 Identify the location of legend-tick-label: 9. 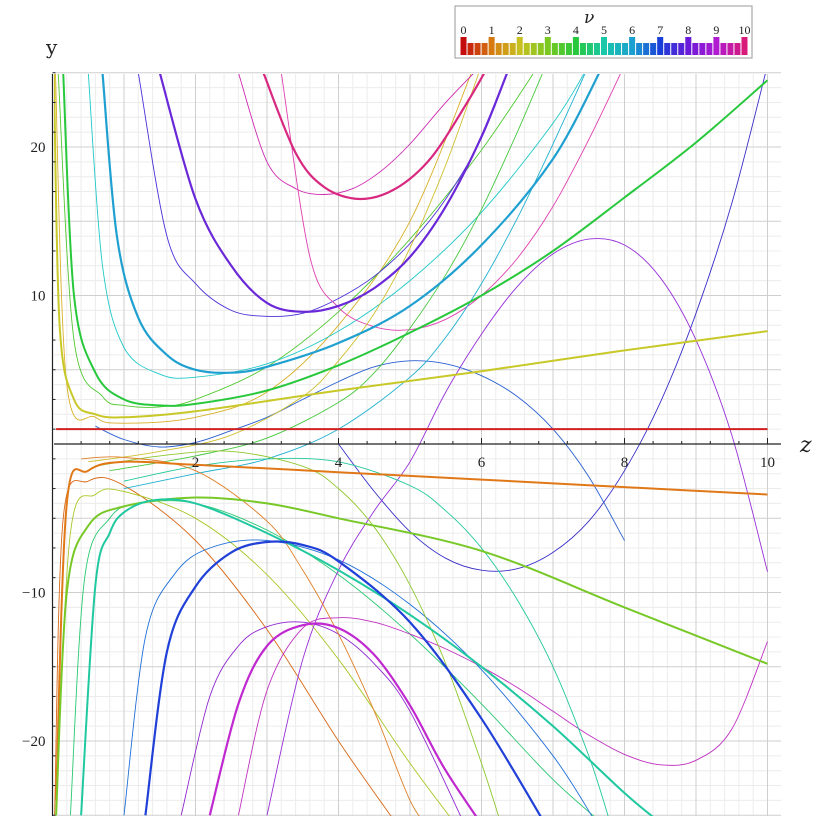
(716, 30).